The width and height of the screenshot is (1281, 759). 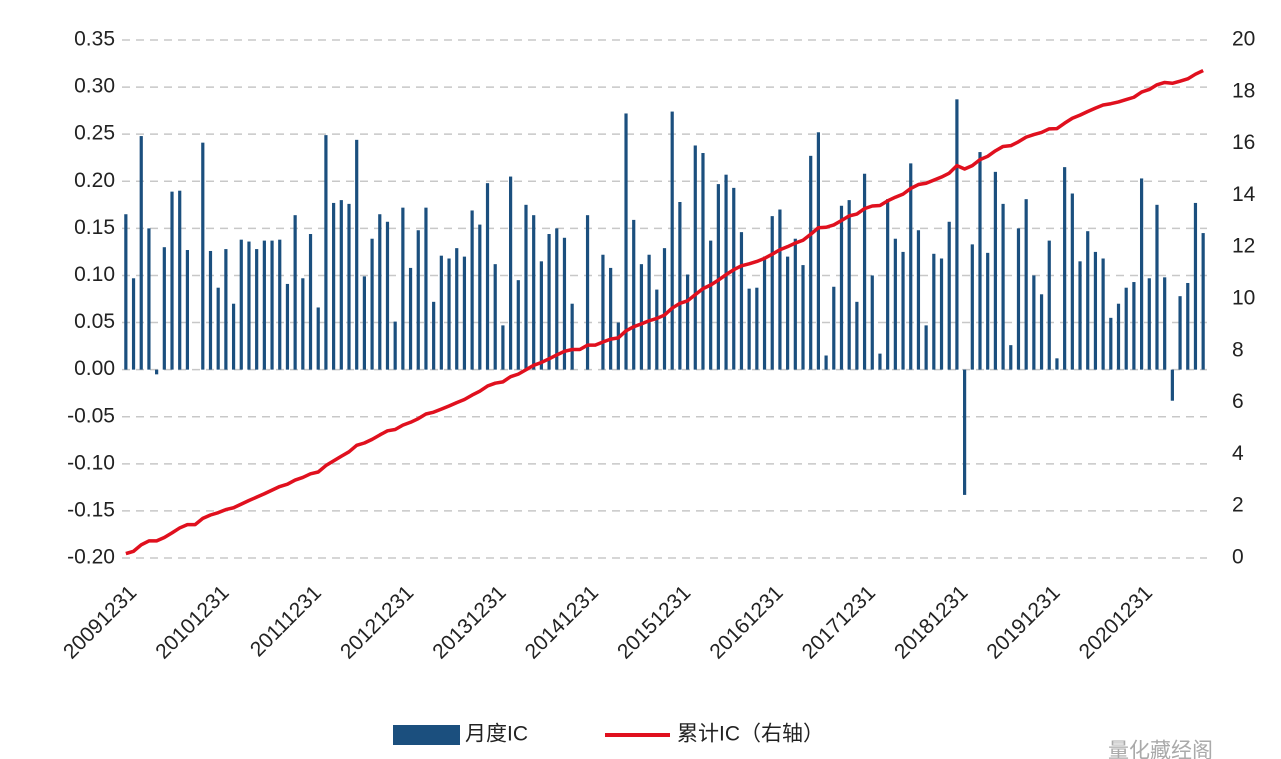 I want to click on y-tick-label: 0.35, so click(x=94, y=39).